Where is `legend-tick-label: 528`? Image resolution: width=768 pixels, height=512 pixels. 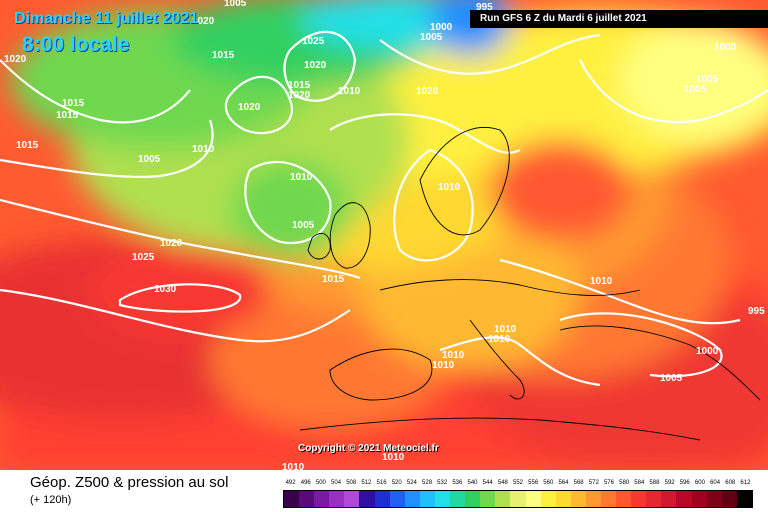 legend-tick-label: 528 is located at coordinates (427, 483).